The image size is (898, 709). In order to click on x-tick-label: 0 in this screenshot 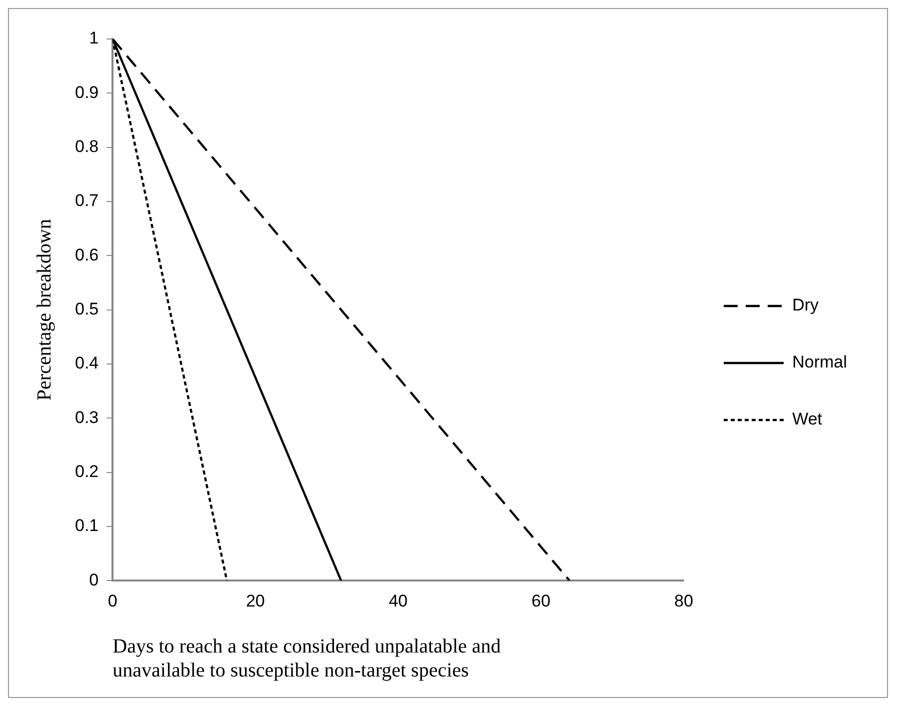, I will do `click(113, 600)`.